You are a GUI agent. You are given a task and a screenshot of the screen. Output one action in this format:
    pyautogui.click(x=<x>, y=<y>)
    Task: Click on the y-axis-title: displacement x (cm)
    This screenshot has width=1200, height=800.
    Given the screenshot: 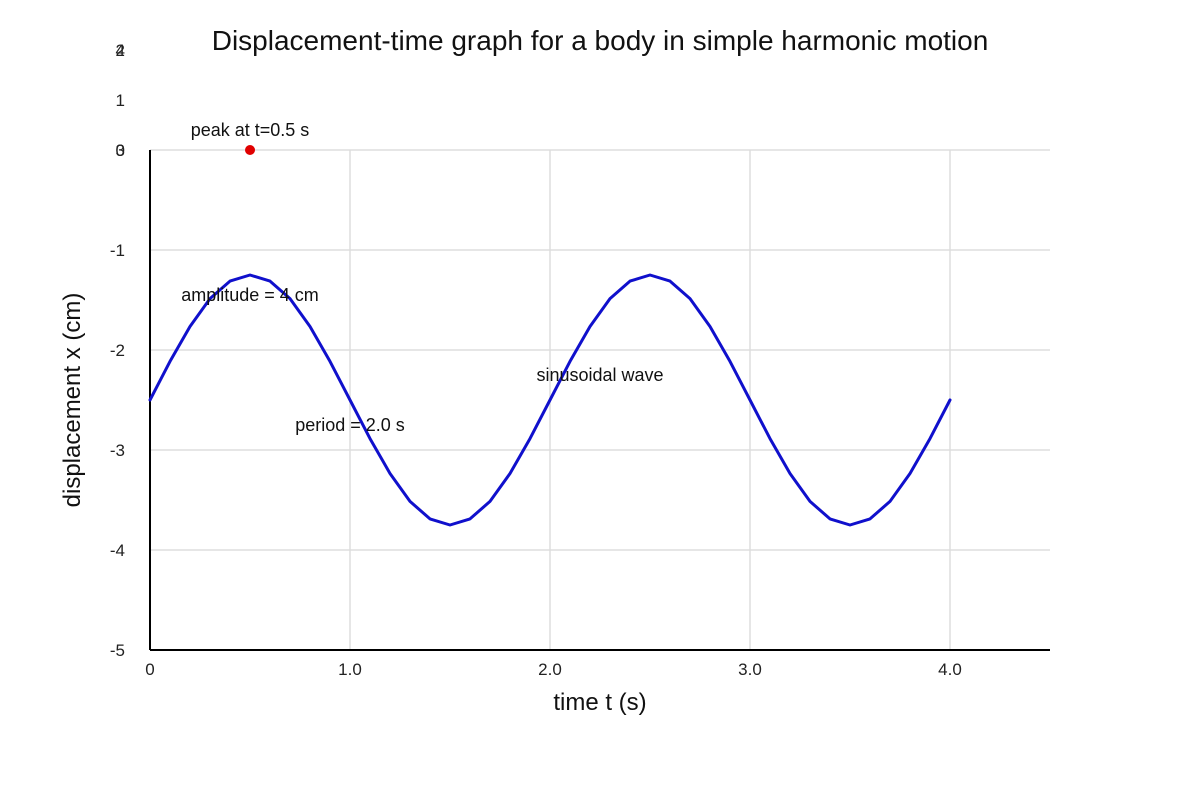 What is the action you would take?
    pyautogui.click(x=72, y=400)
    